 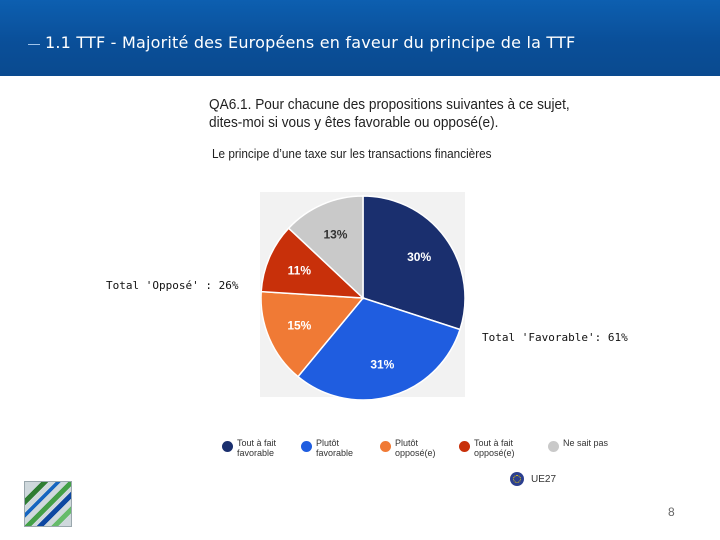 I want to click on legend-label: Tout à fait opposé(e), so click(x=494, y=448).